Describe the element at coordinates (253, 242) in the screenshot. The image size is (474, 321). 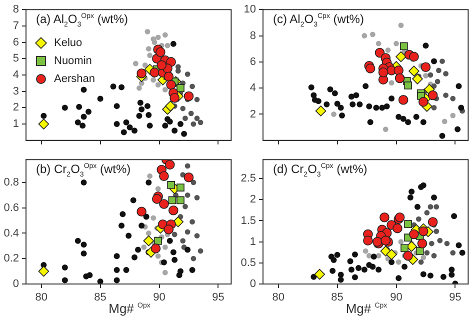
I see `y-tick-label: 1` at that location.